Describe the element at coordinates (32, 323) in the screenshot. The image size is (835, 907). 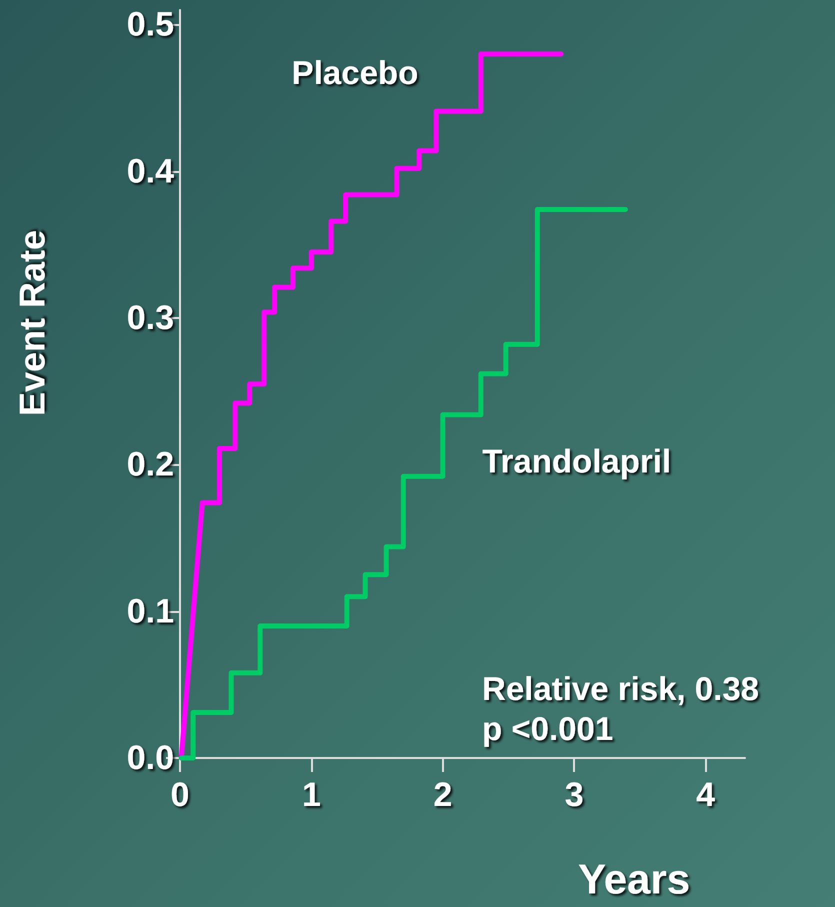
I see `y-axis-title: Event Rate` at that location.